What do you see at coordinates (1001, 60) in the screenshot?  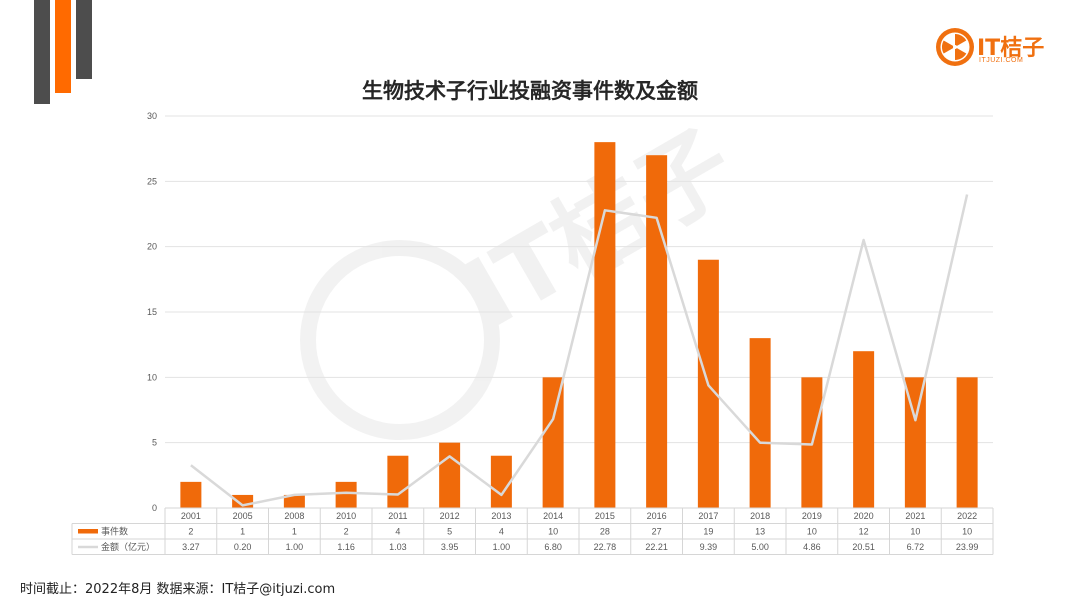 I see `logo-subtext: ITJUZI.COM` at bounding box center [1001, 60].